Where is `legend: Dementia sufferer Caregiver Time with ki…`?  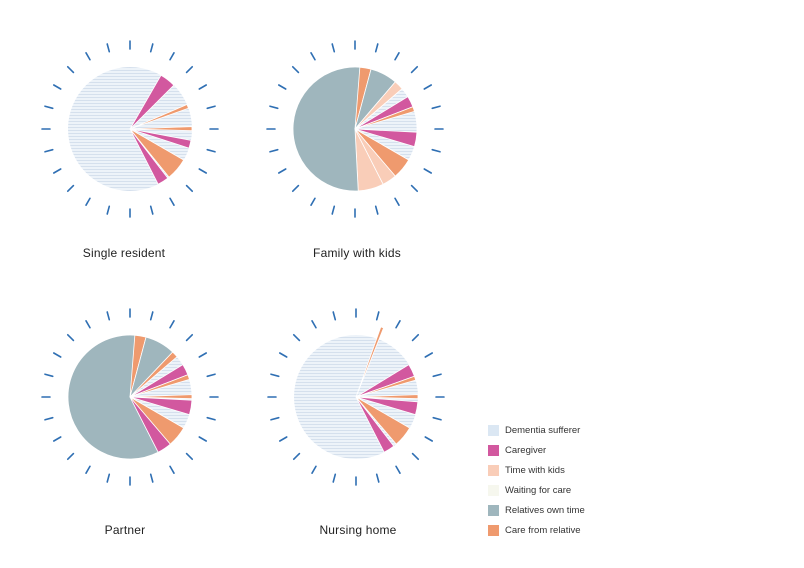
legend: Dementia sufferer Caregiver Time with ki… is located at coordinates (536, 480).